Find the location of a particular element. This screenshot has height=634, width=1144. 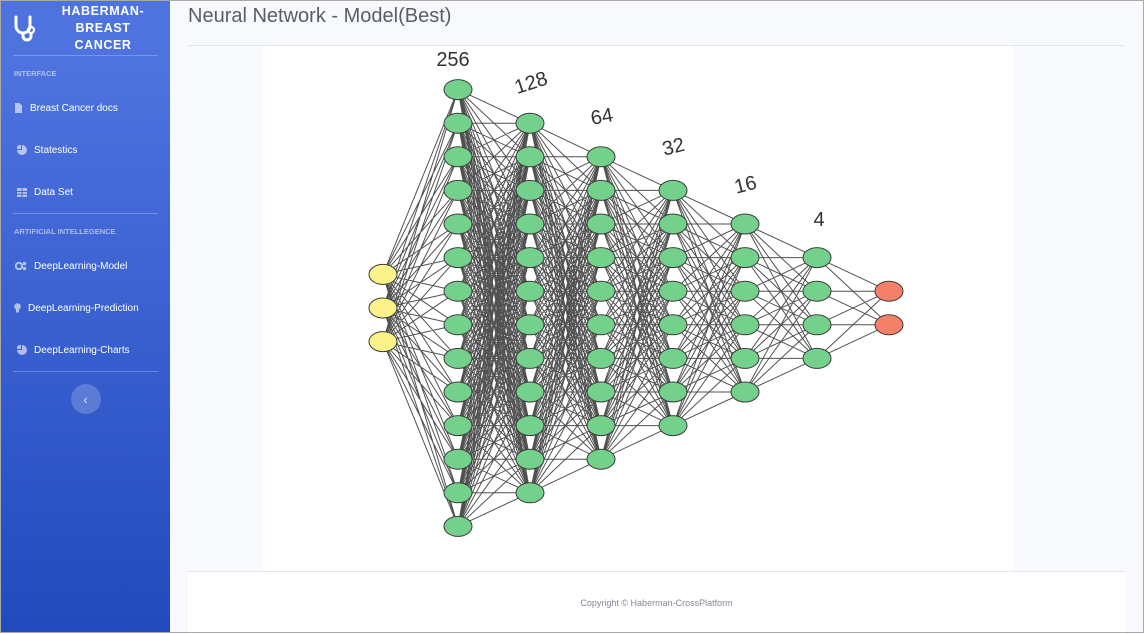

sidebar-item-deeplearning-model: DeepLearning-Model is located at coordinates (85, 266).